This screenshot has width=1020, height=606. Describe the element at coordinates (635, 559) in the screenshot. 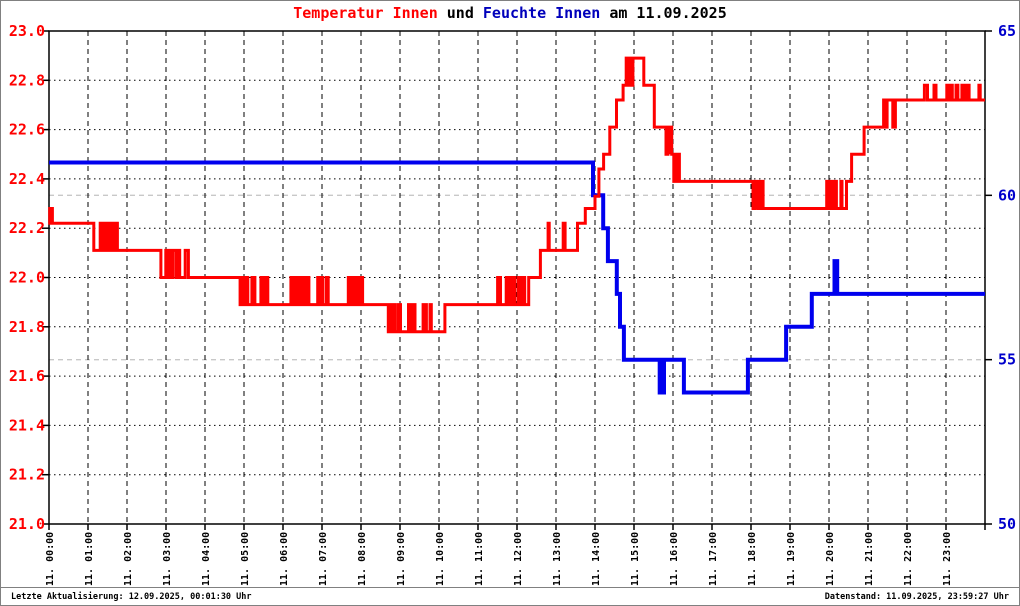

I see `svg-text: 11. 15:00` at that location.